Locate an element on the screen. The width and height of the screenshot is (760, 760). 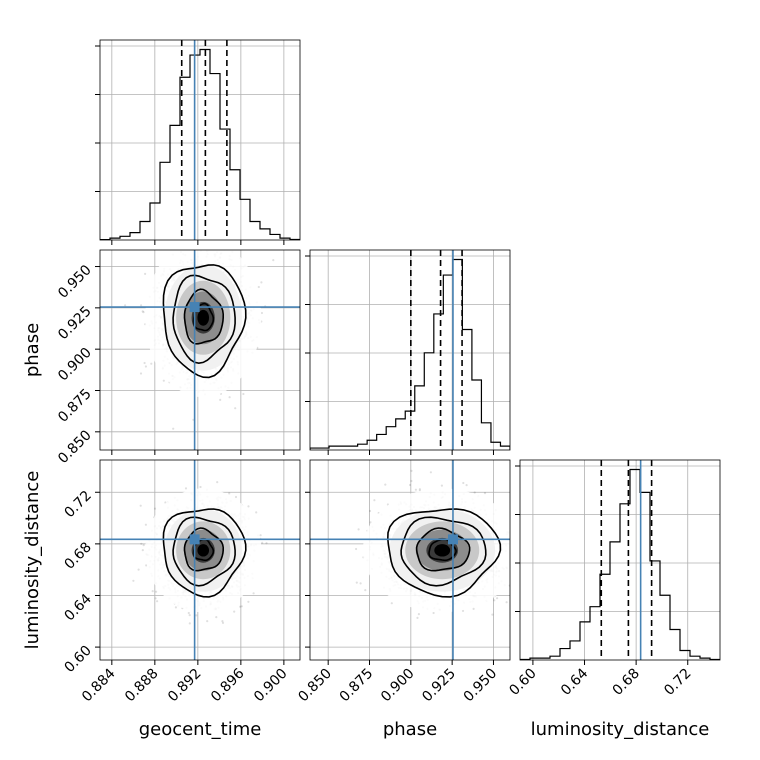
panel-phase-vs-geocent_time is located at coordinates (198, 340).